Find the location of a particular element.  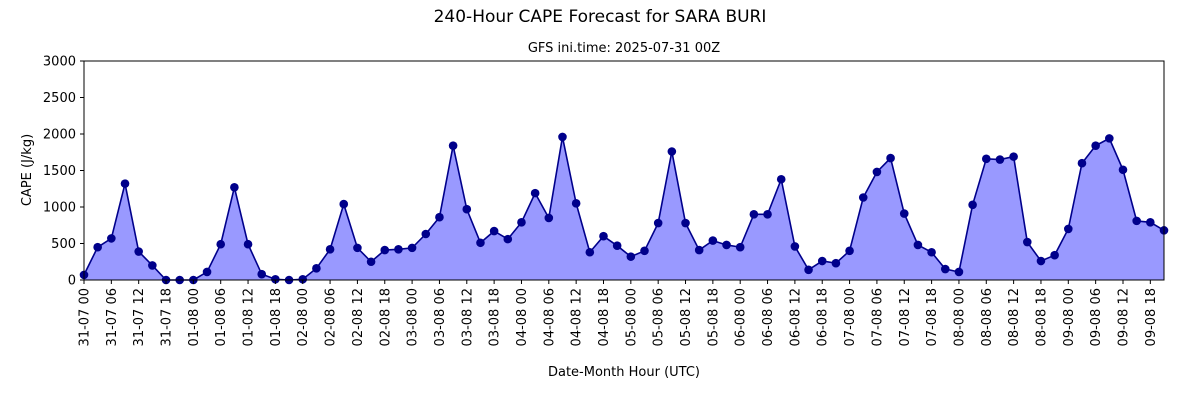

x-tick-label: 05-08 18 is located at coordinates (713, 317).